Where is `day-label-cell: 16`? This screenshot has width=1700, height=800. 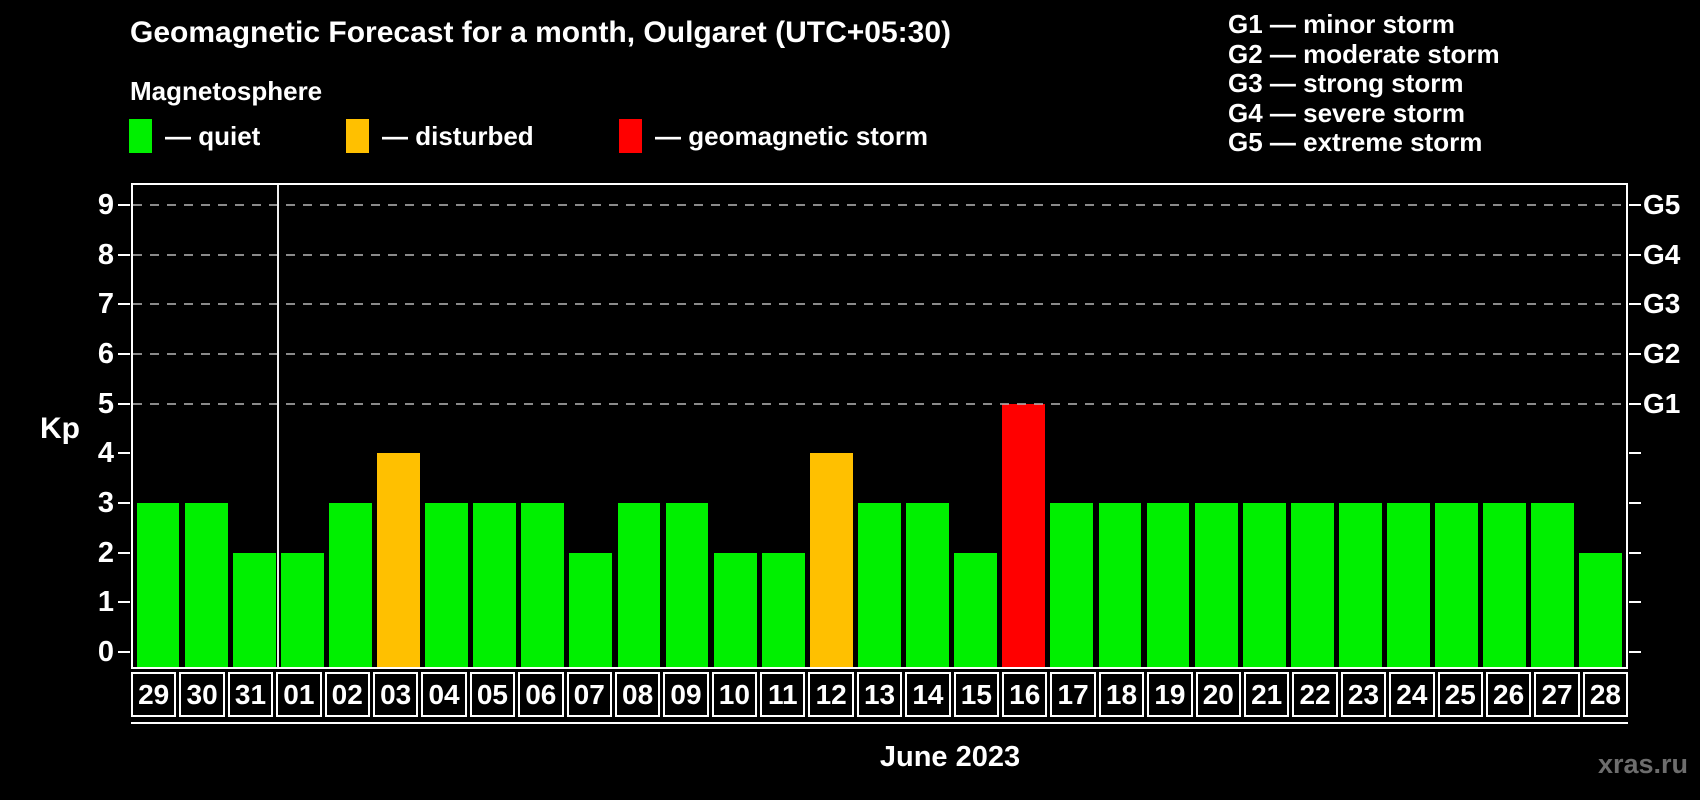
day-label-cell: 16 is located at coordinates (1025, 694).